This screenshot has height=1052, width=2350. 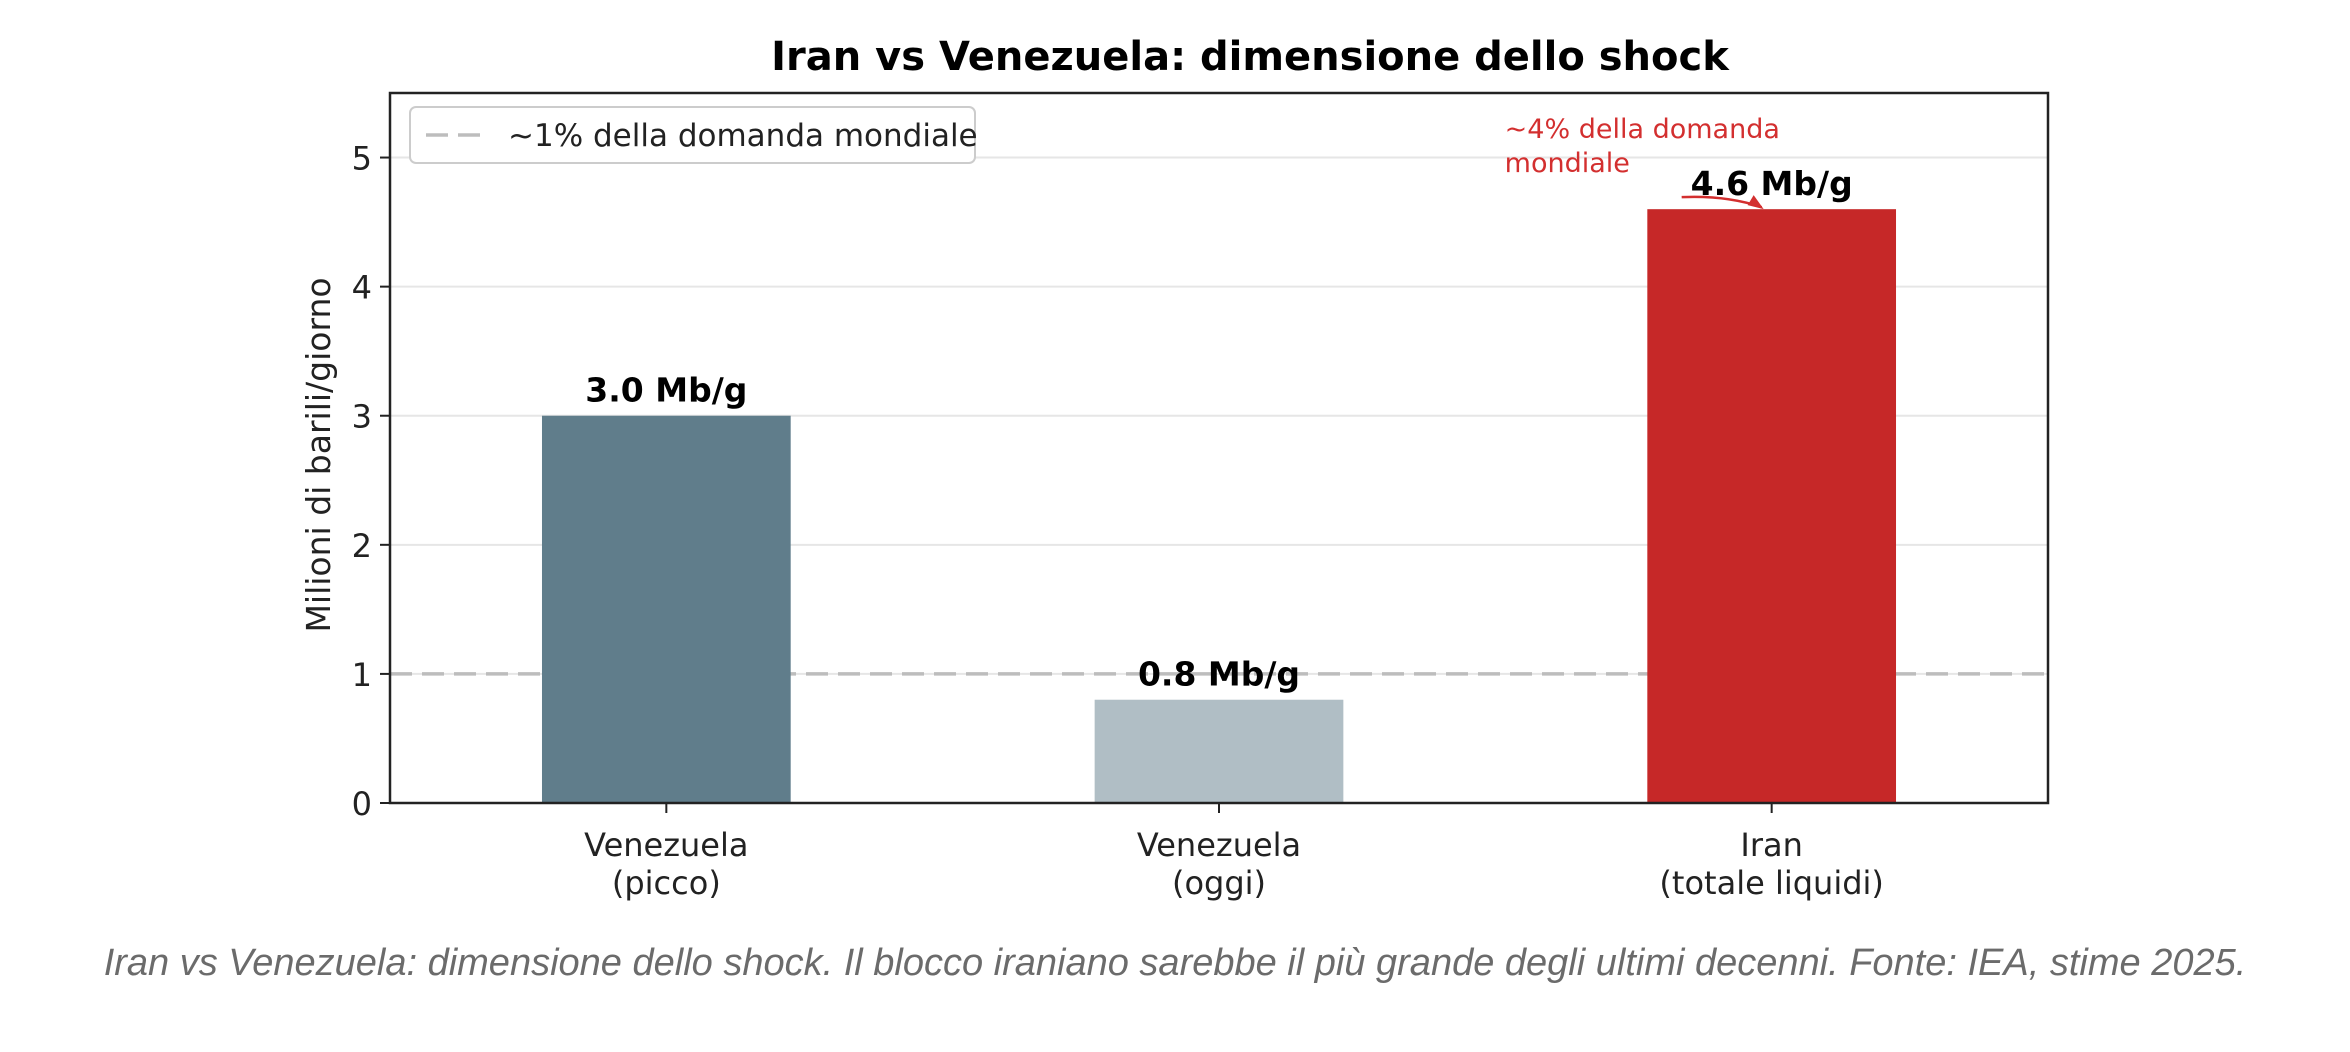 What do you see at coordinates (362, 675) in the screenshot?
I see `y-tick-label: 1` at bounding box center [362, 675].